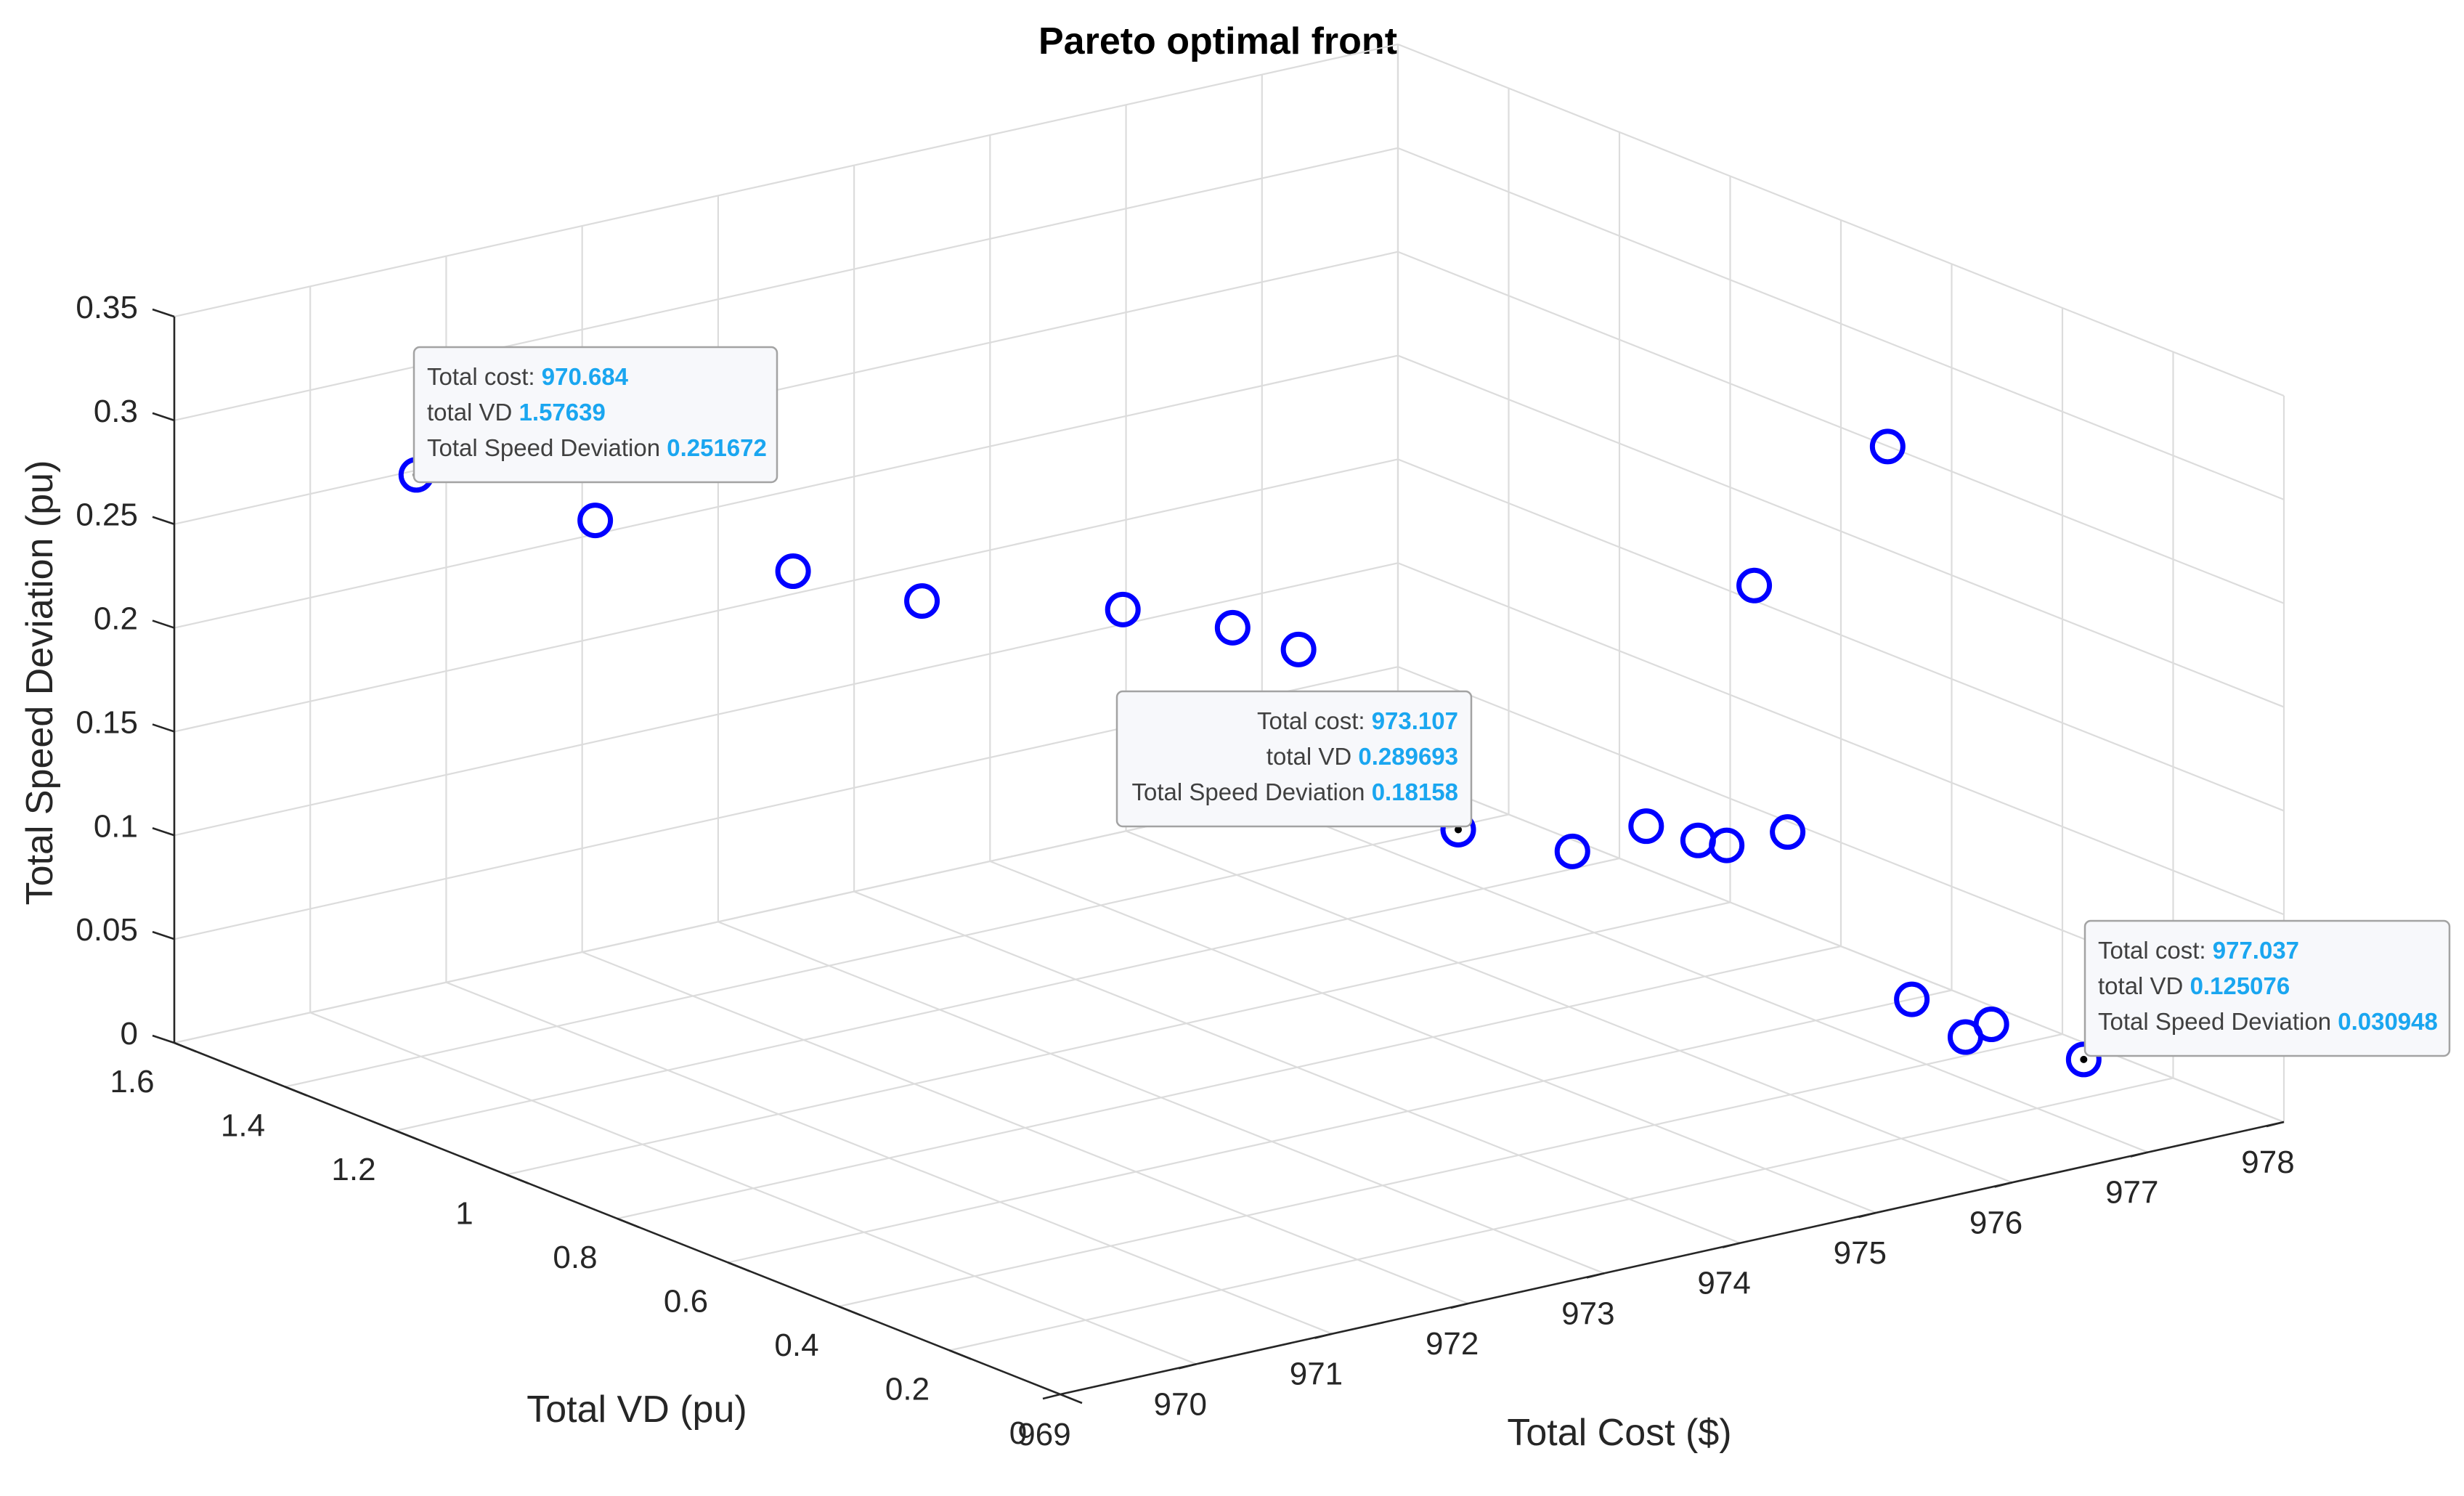 The image size is (2464, 1496). I want to click on datatip-row: total VD 0.289693, so click(1362, 757).